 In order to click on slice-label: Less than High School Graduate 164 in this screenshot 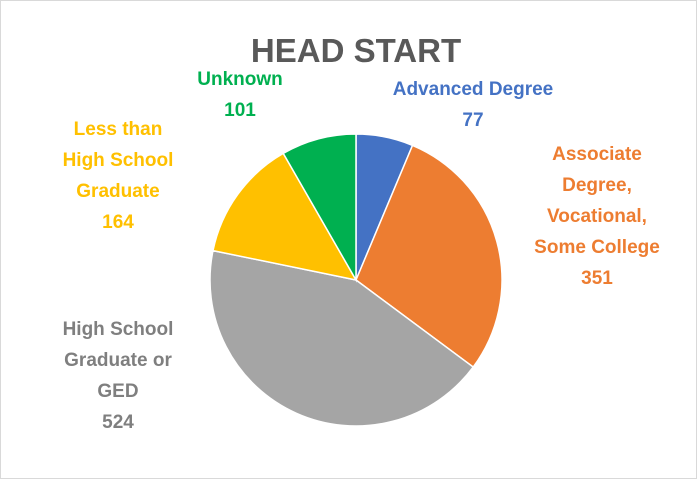, I will do `click(118, 176)`.